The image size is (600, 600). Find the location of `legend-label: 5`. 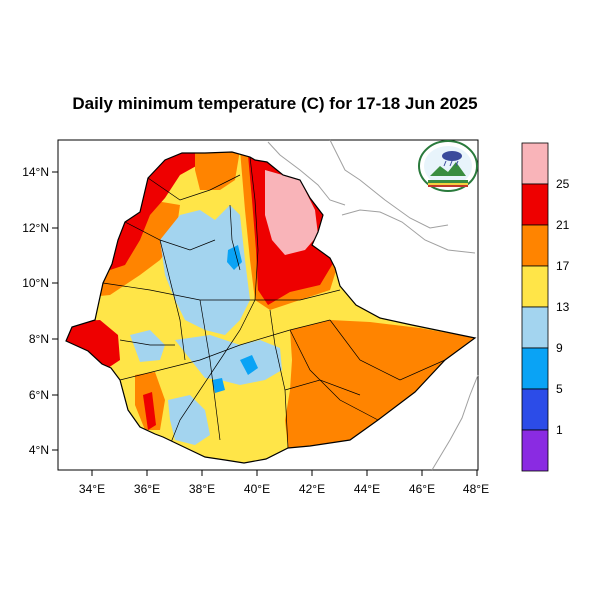

legend-label: 5 is located at coordinates (559, 389).